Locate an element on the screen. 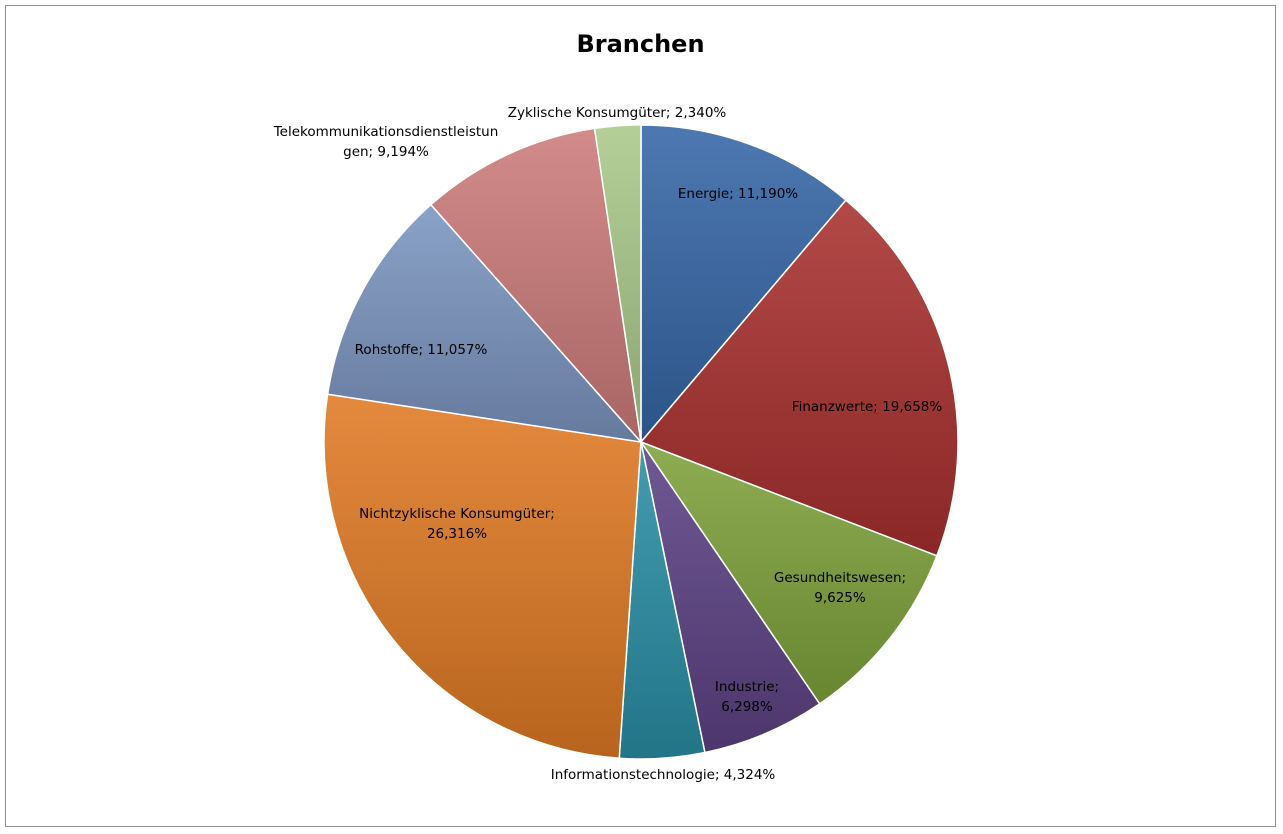 The width and height of the screenshot is (1283, 834). pie-slice-gesundheitswesen is located at coordinates (788, 572).